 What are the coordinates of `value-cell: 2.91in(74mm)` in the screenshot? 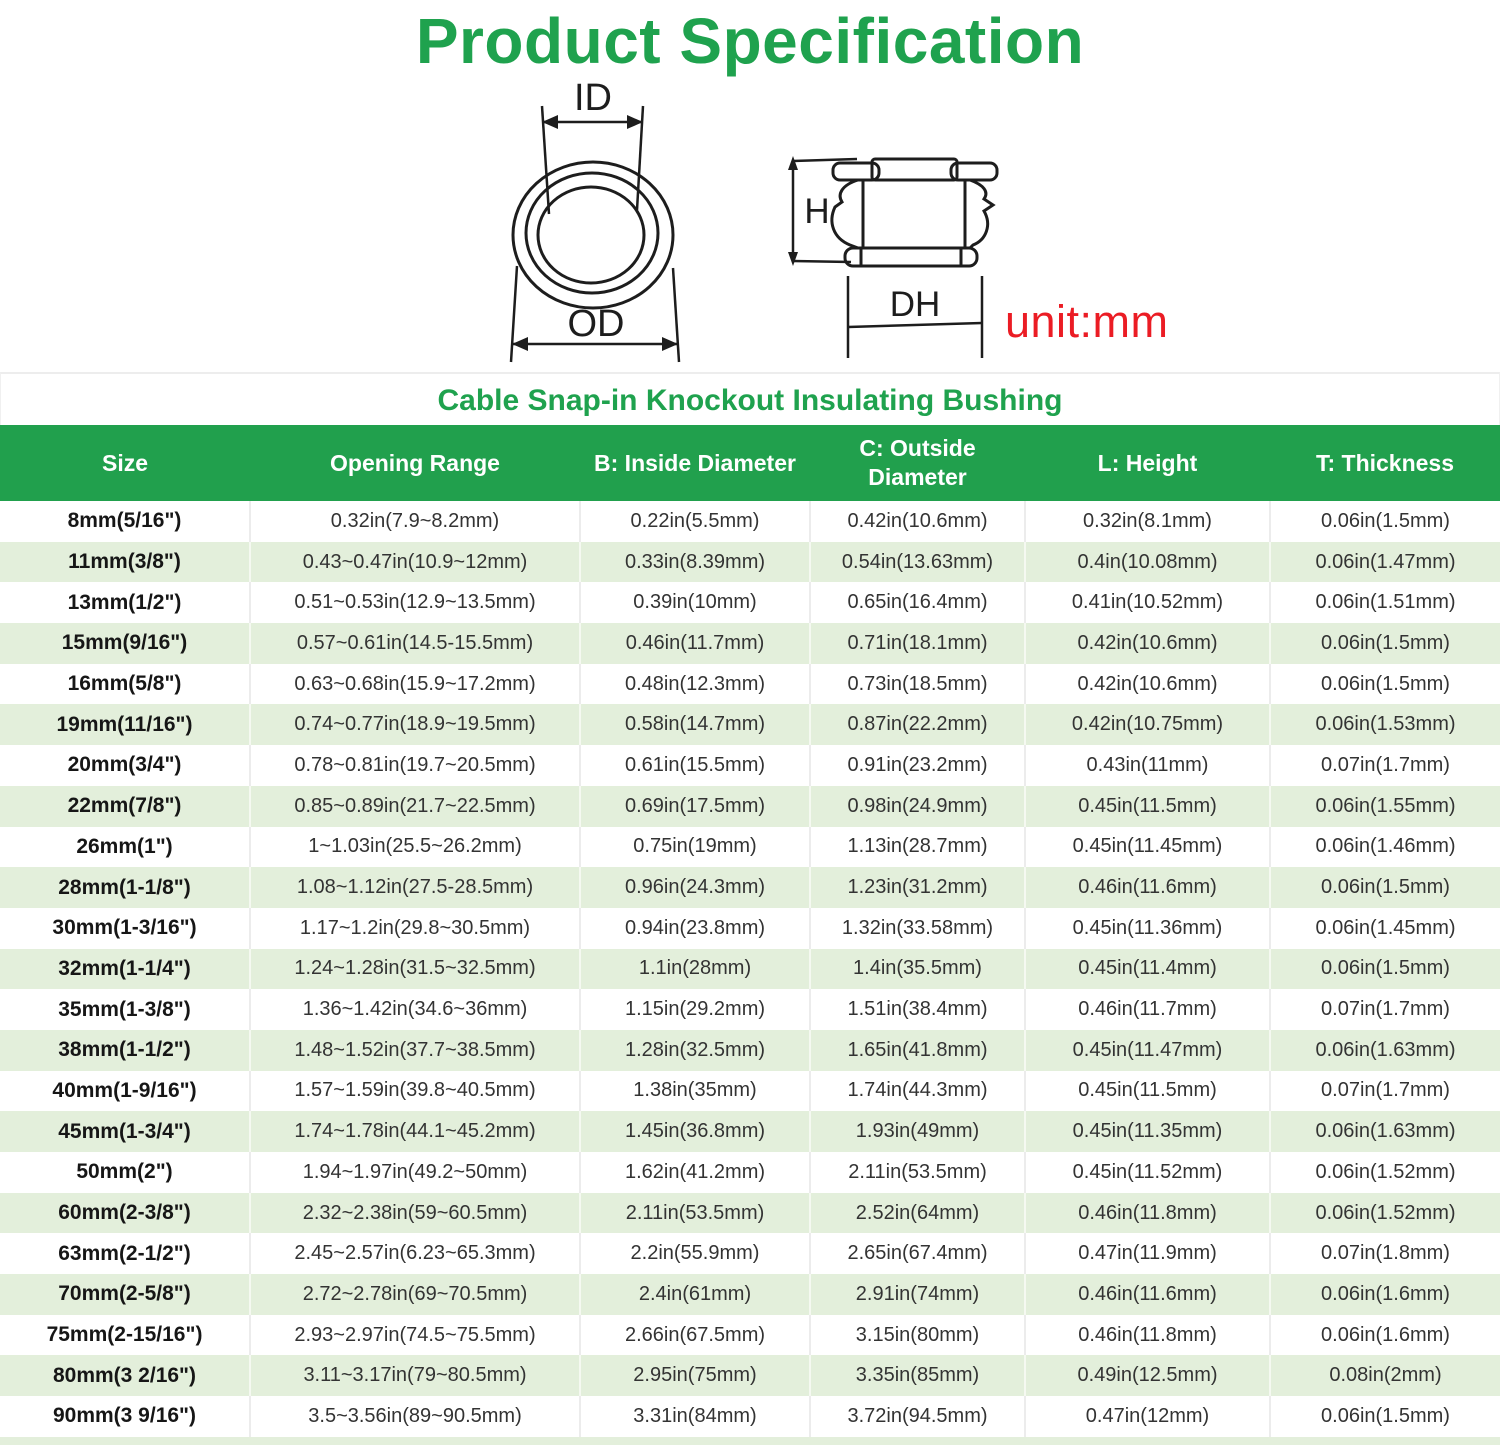 It's located at (918, 1294).